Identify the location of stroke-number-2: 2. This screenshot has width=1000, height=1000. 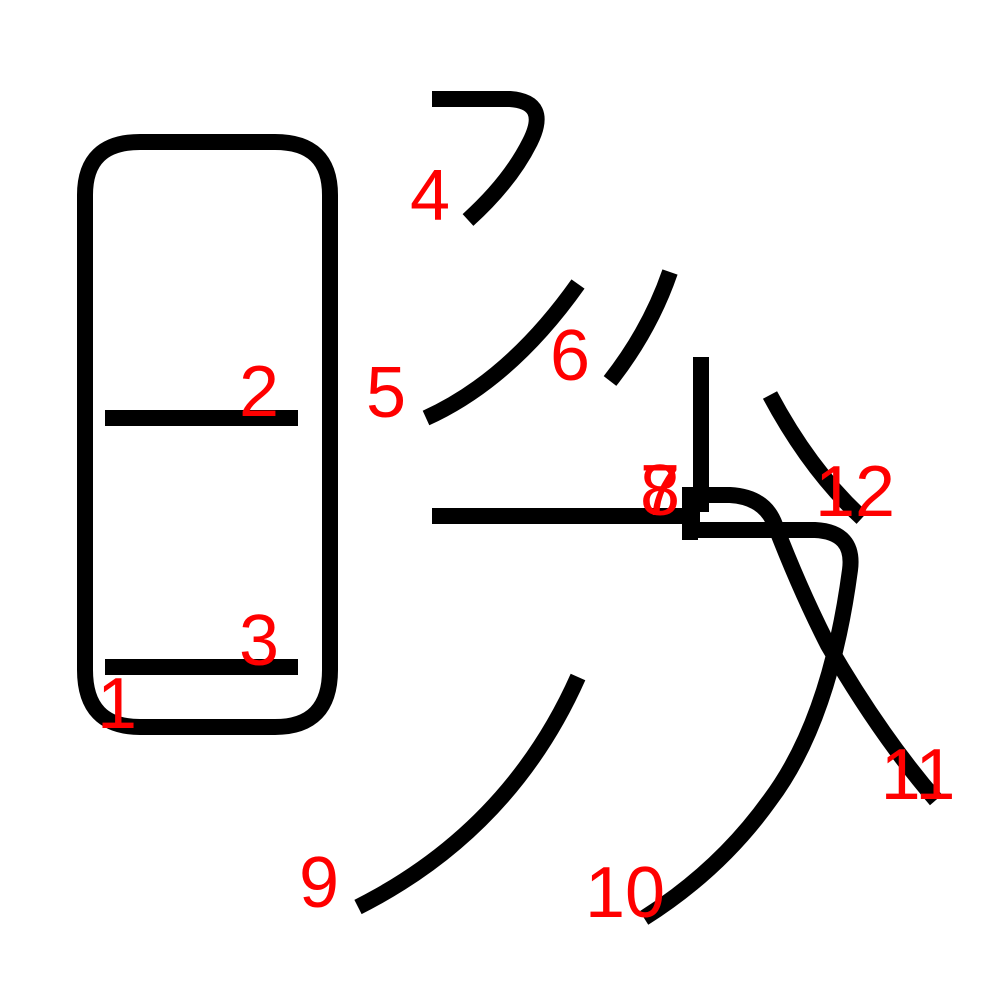
(259, 392).